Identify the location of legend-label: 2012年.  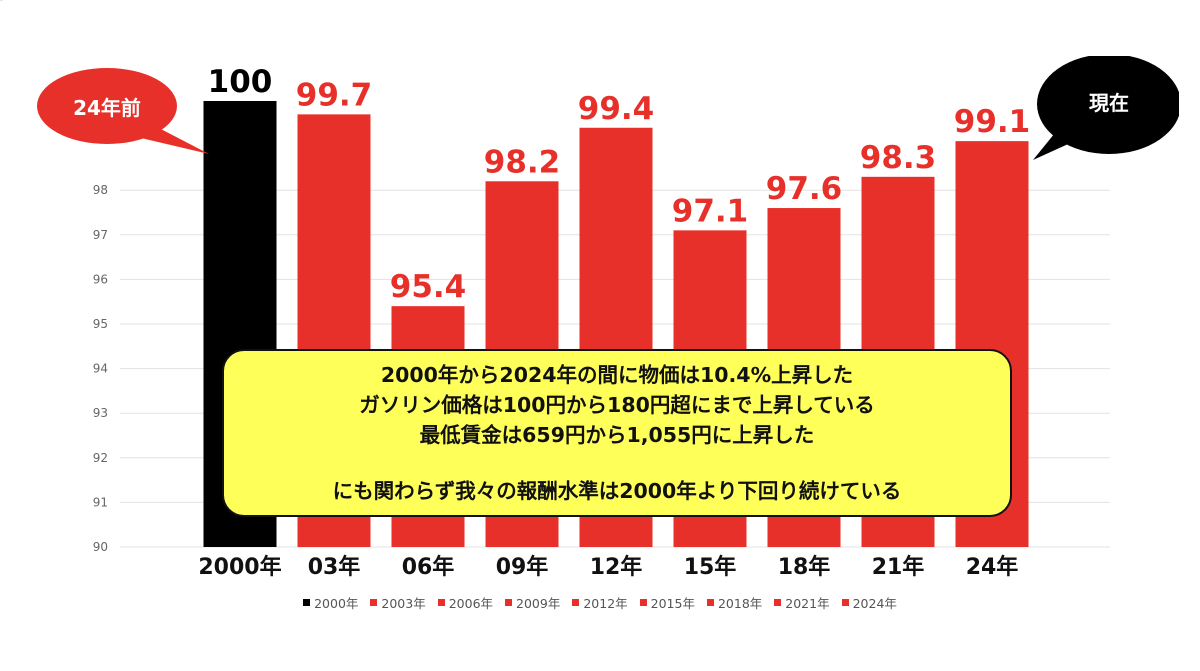
(605, 603).